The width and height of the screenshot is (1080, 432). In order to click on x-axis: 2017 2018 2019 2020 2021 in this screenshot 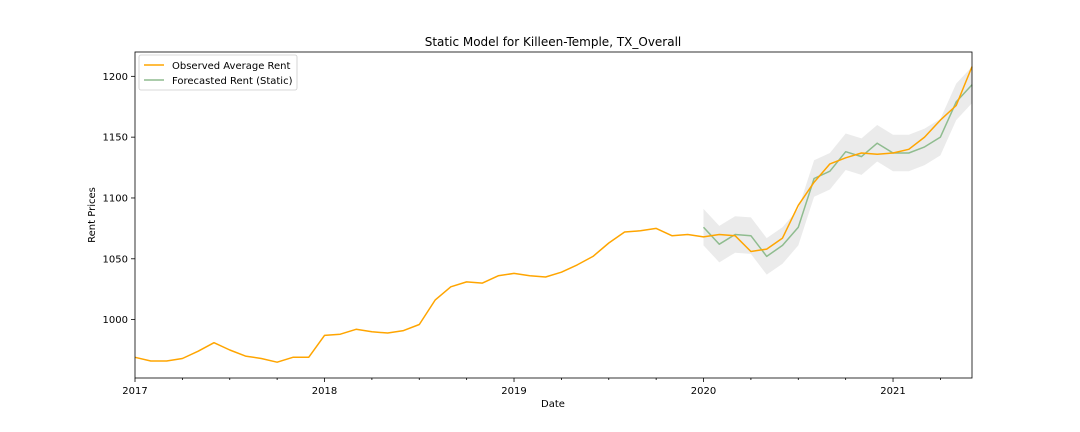, I will do `click(531, 387)`.